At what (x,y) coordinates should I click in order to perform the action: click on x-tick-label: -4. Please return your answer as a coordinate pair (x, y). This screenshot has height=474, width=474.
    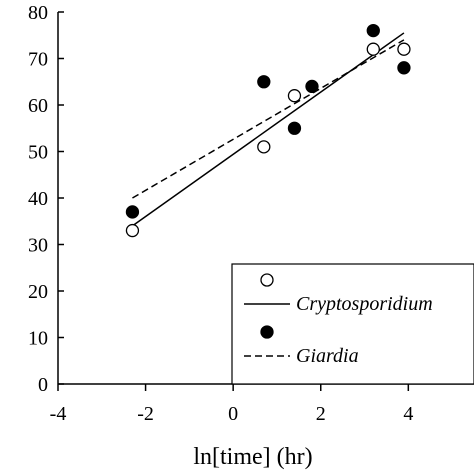
    Looking at the image, I should click on (58, 414).